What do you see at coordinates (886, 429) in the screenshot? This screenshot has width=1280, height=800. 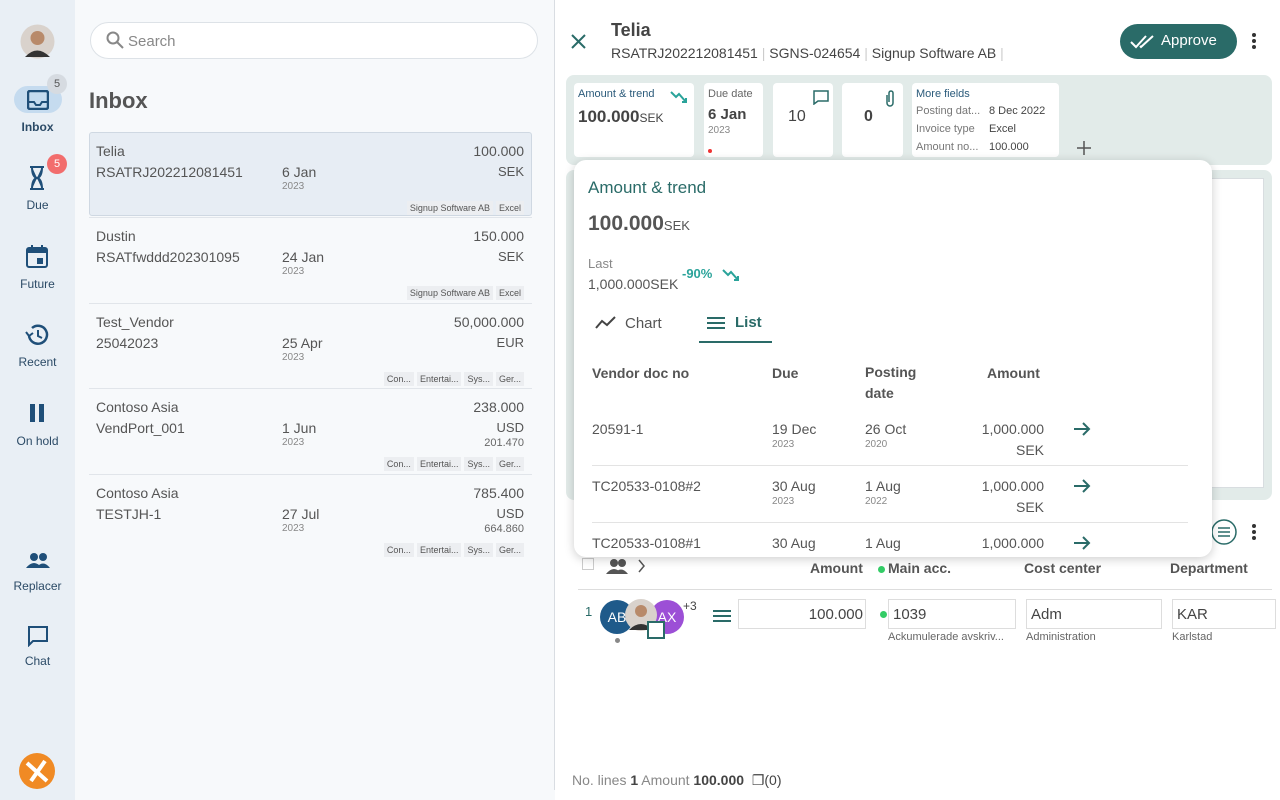 I see `posting: 26 Oct` at bounding box center [886, 429].